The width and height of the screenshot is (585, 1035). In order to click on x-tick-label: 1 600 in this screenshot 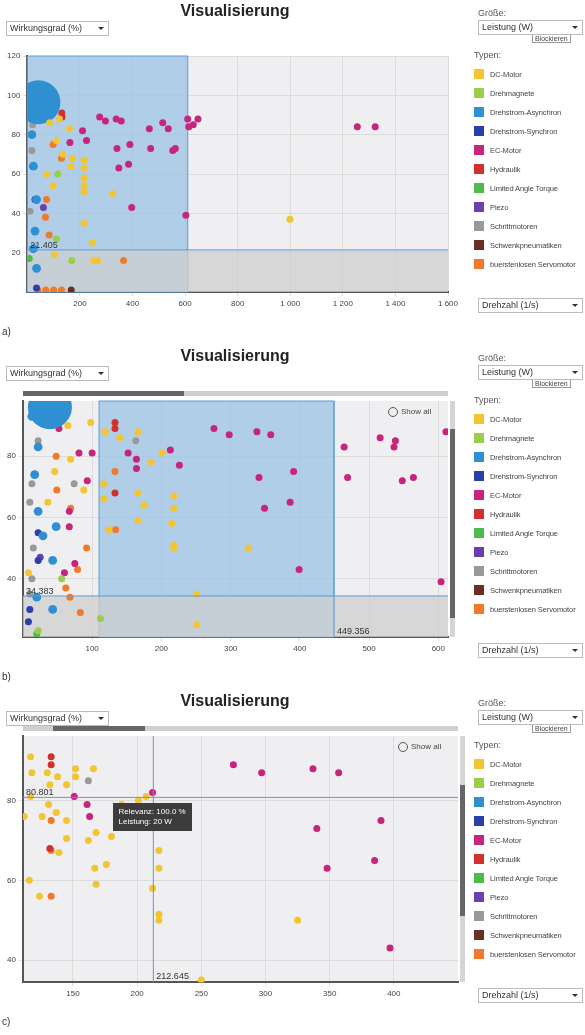, I will do `click(448, 303)`.